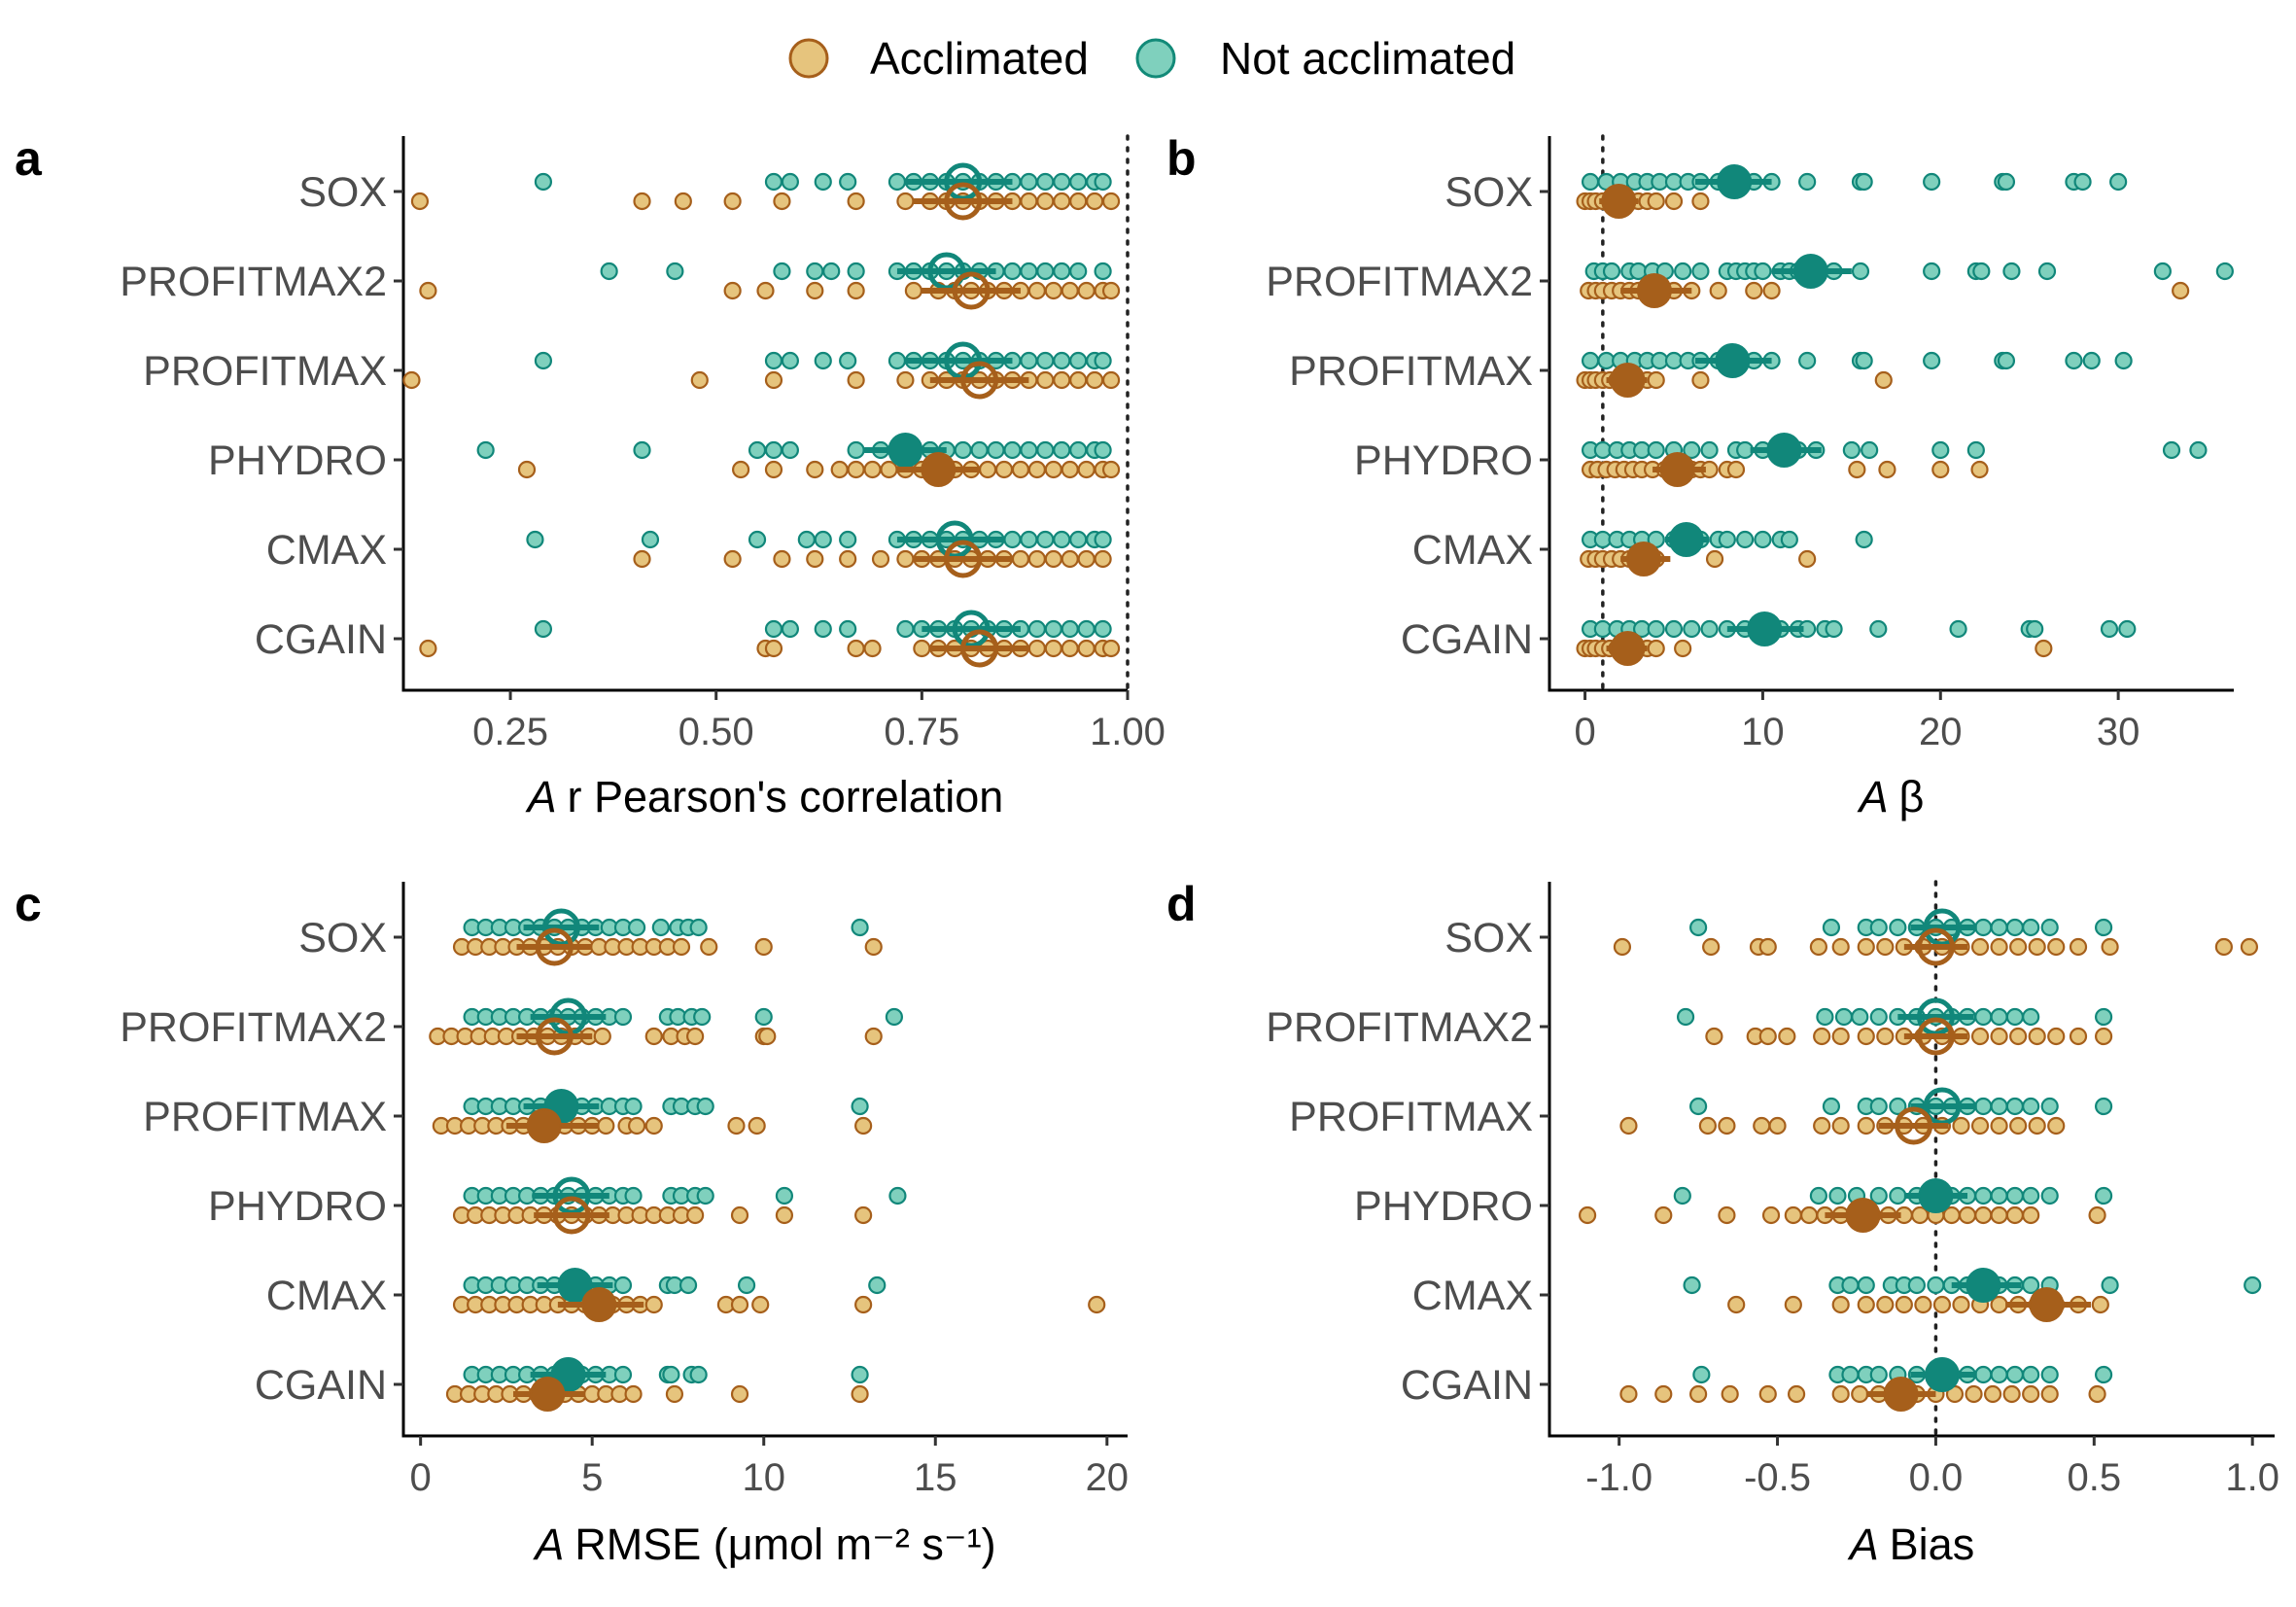 The height and width of the screenshot is (1607, 2296). Describe the element at coordinates (1181, 904) in the screenshot. I see `panel-label: d` at that location.